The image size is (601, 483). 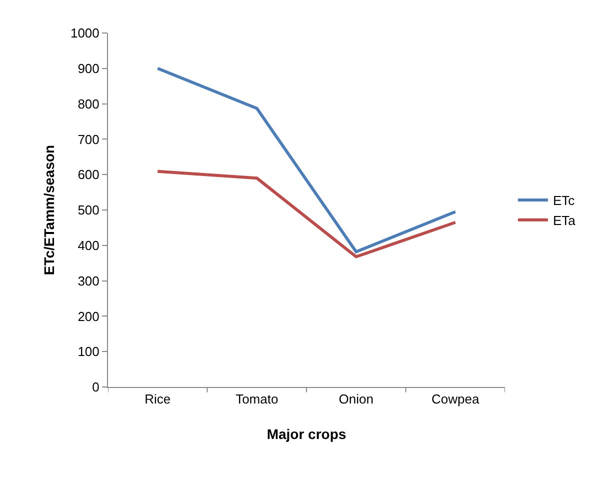 What do you see at coordinates (89, 174) in the screenshot?
I see `y-tick-label: 600` at bounding box center [89, 174].